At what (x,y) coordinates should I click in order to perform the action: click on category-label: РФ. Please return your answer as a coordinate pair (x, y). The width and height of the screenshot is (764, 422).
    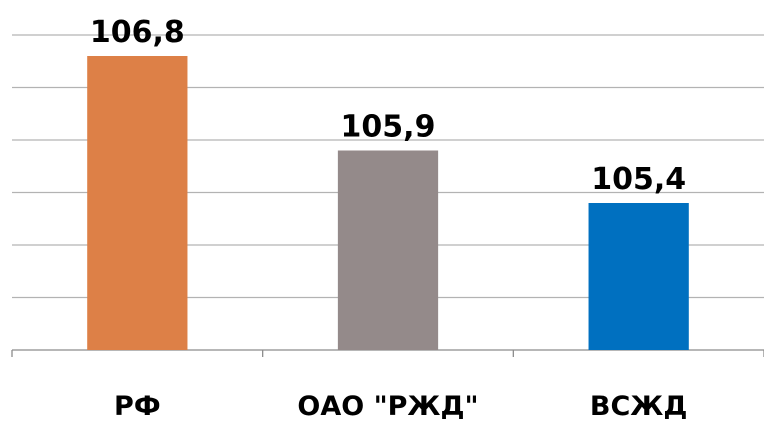
    Looking at the image, I should click on (137, 406).